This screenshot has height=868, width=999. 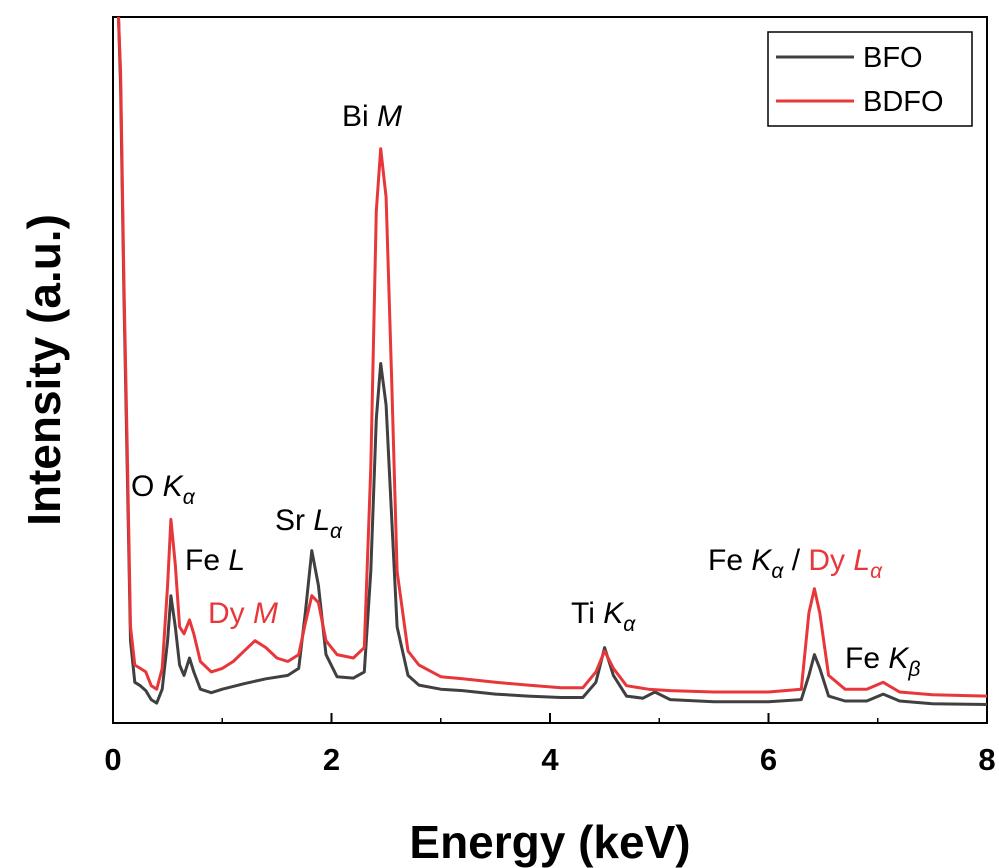 I want to click on x-tick-label: 0, so click(x=112, y=759).